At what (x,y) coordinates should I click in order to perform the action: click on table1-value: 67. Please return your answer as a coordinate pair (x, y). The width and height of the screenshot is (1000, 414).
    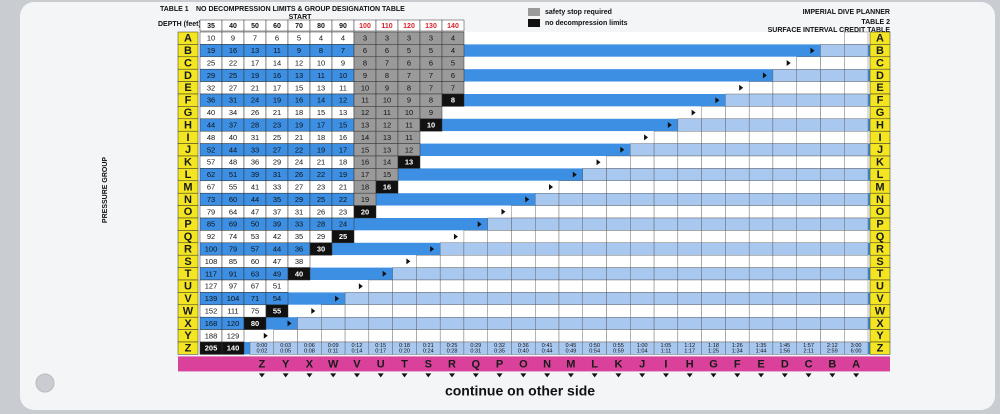
    Looking at the image, I should click on (211, 186).